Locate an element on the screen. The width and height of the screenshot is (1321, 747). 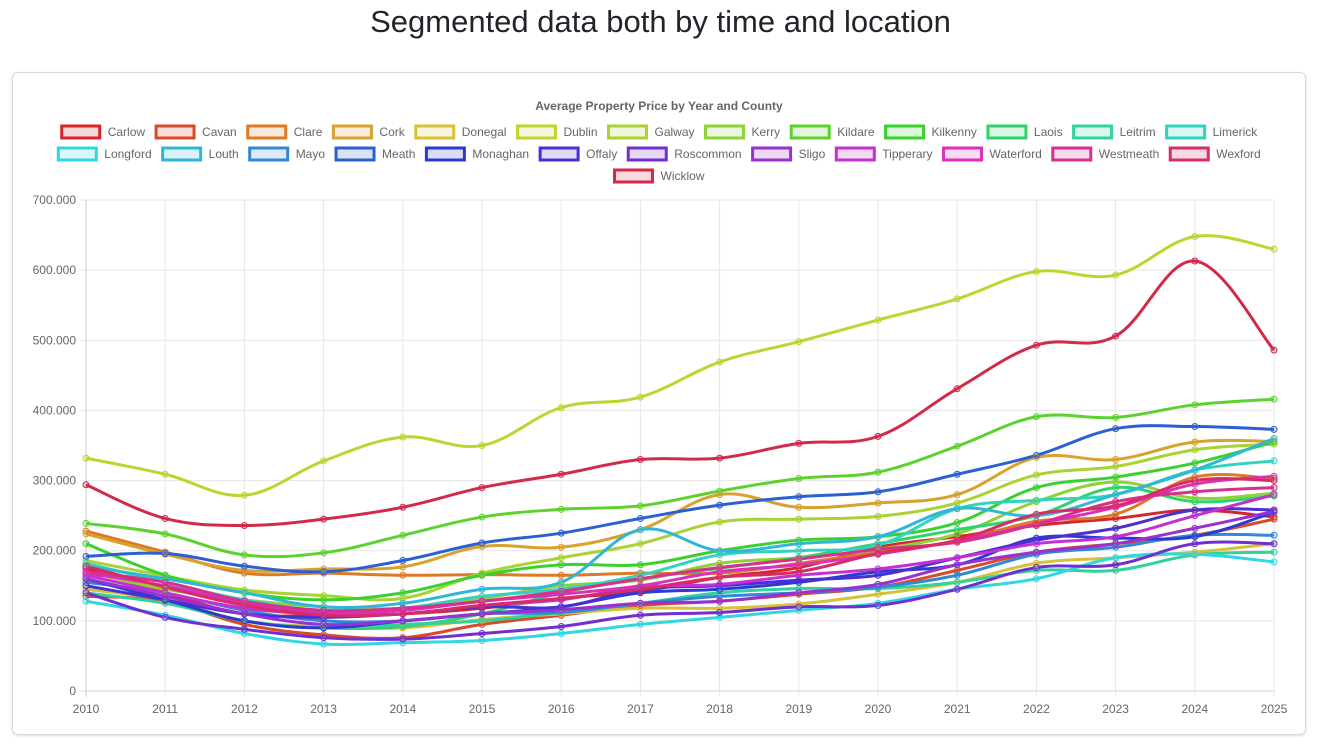
legend-item: Leitrim is located at coordinates (1114, 132).